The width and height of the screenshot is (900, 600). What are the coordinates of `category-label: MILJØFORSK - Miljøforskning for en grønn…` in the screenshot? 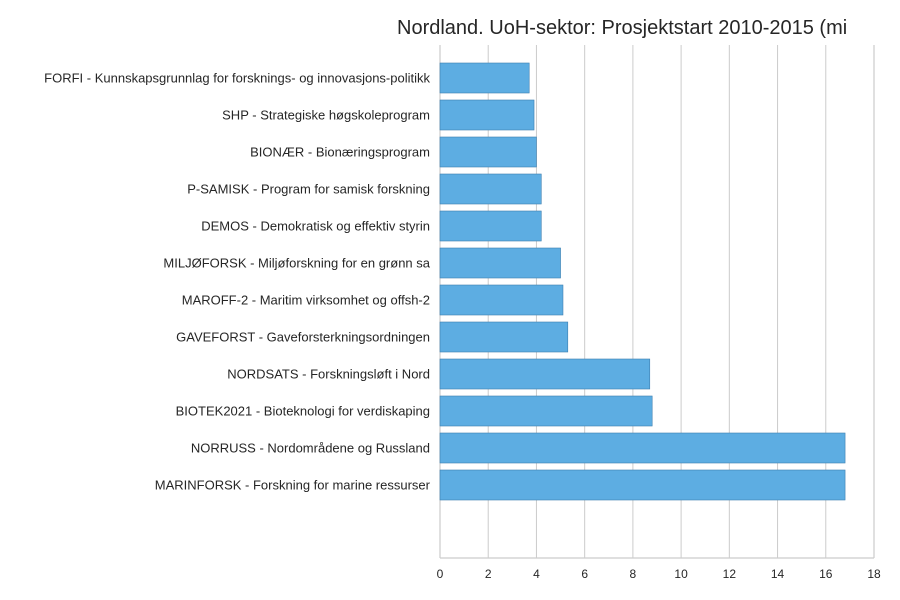 It's located at (296, 263).